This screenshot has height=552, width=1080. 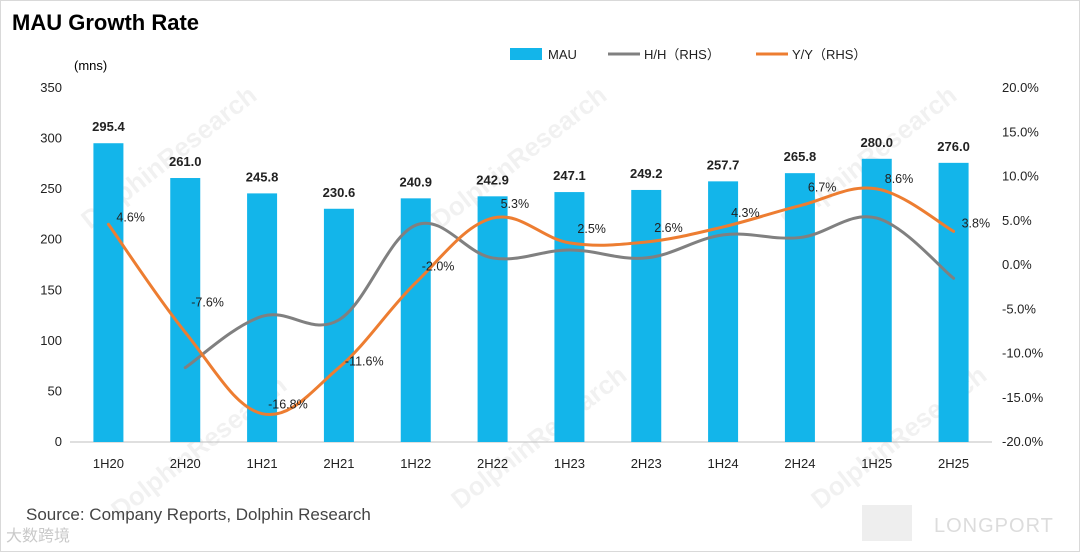 I want to click on left-tick-label-0: 0, so click(x=58, y=441).